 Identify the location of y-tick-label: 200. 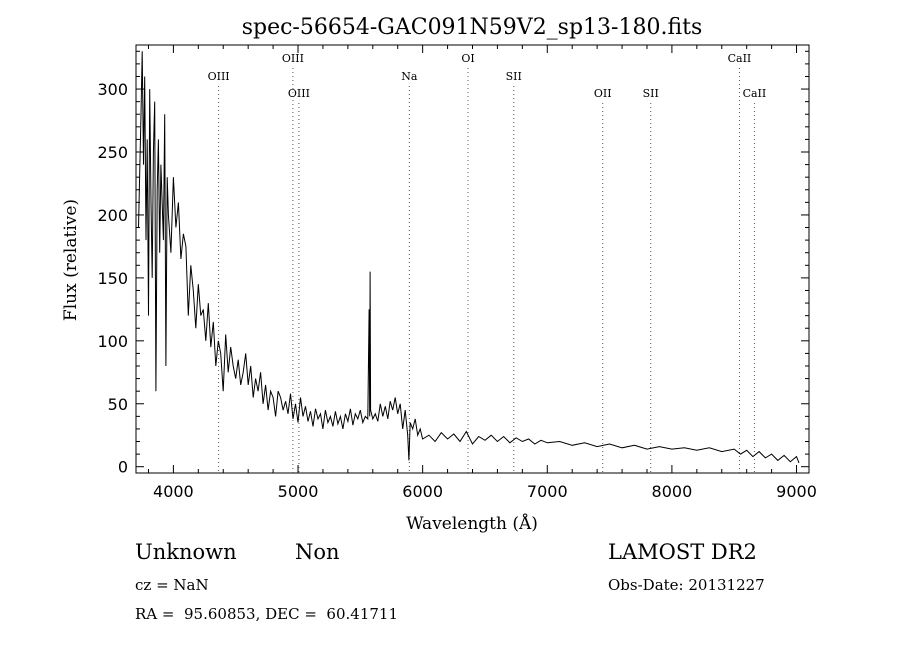
(112, 215).